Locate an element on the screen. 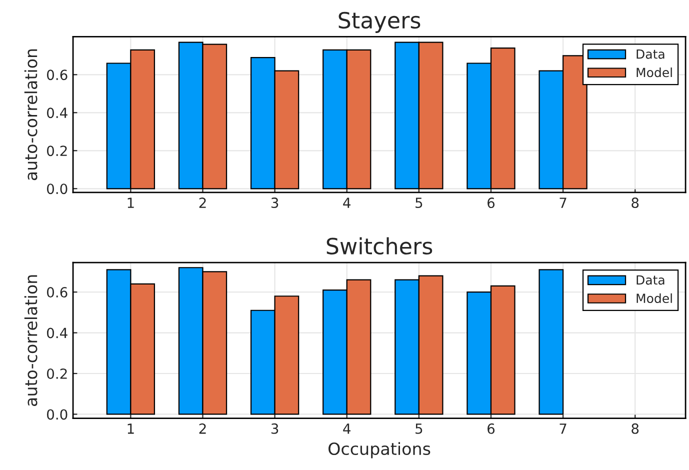 This screenshot has width=689, height=470. chart-title: Switchers is located at coordinates (379, 246).